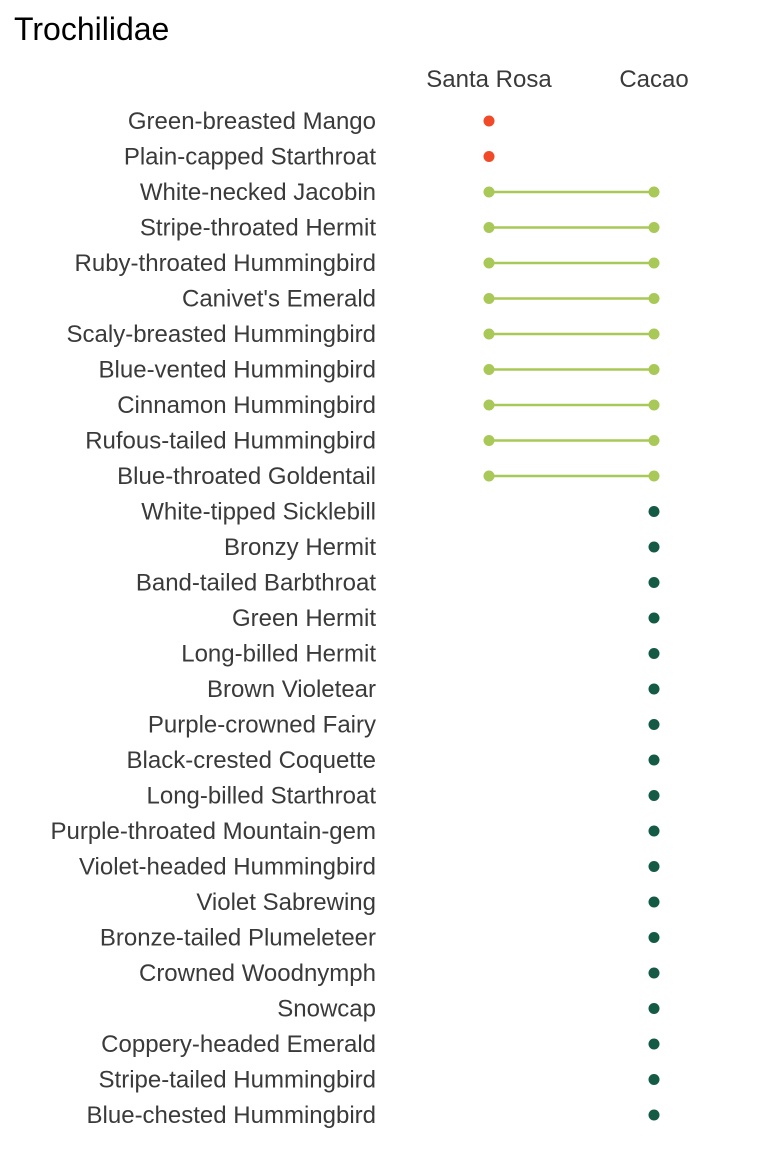 Image resolution: width=768 pixels, height=1152 pixels. Describe the element at coordinates (221, 334) in the screenshot. I see `species-label: Scaly-breasted Hummingbird` at that location.